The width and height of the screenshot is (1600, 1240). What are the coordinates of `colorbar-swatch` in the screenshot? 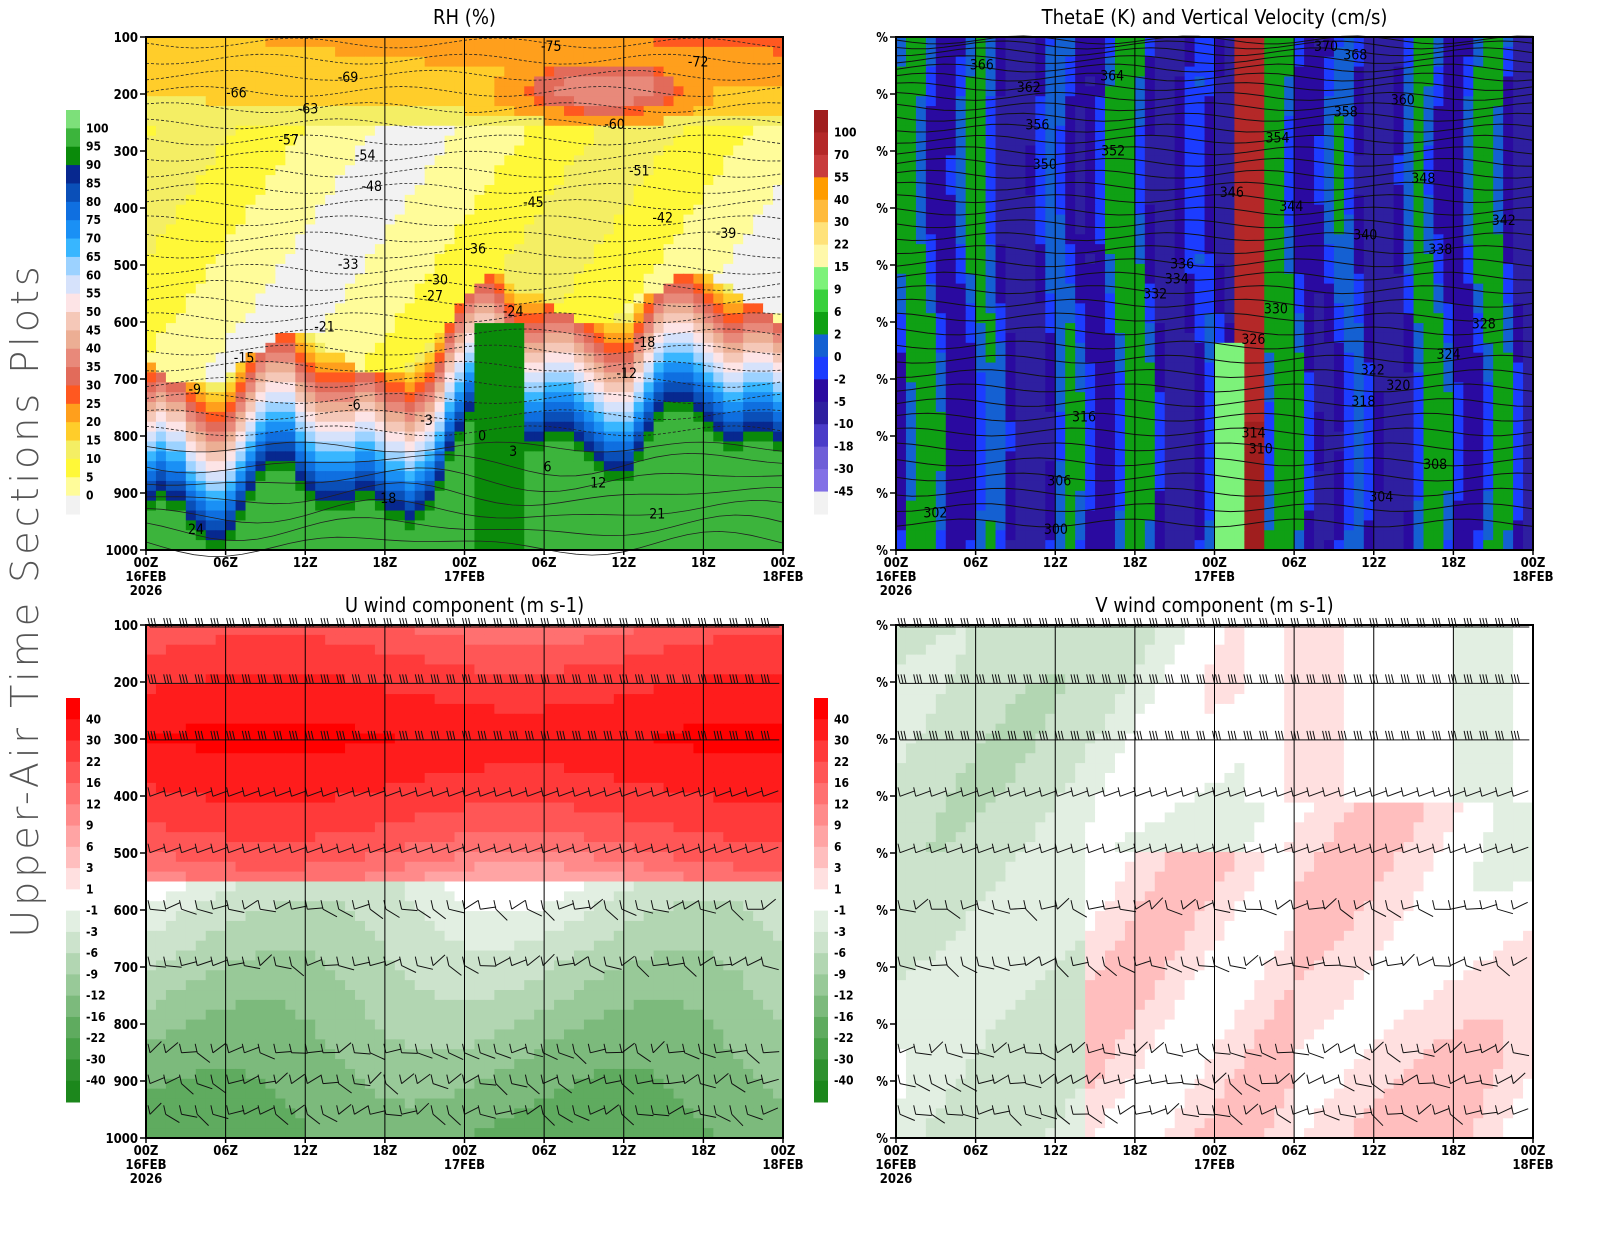 It's located at (73, 137).